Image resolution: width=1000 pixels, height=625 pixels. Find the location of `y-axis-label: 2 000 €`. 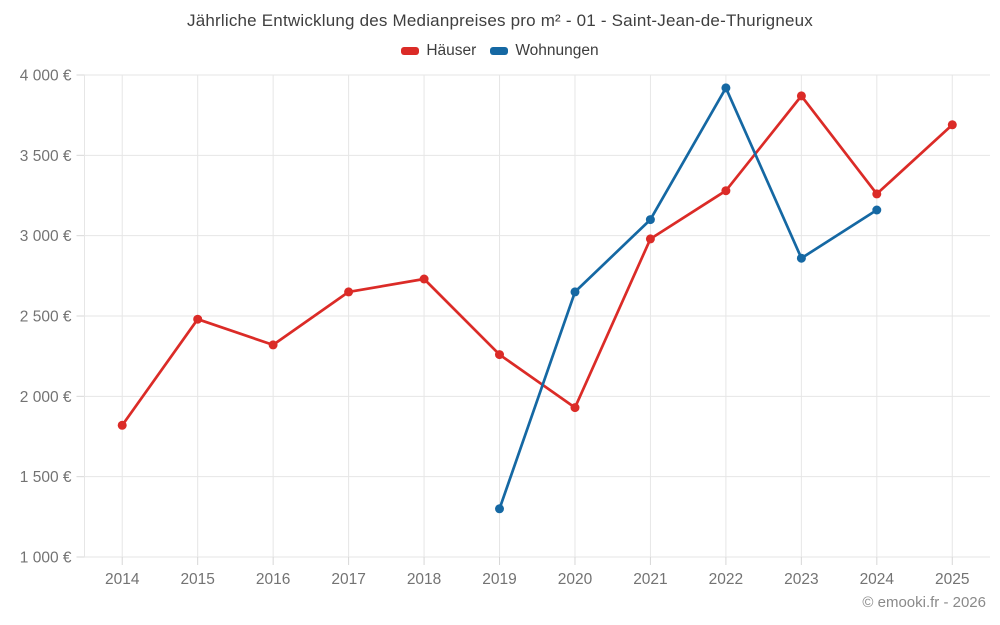

y-axis-label: 2 000 € is located at coordinates (46, 397).